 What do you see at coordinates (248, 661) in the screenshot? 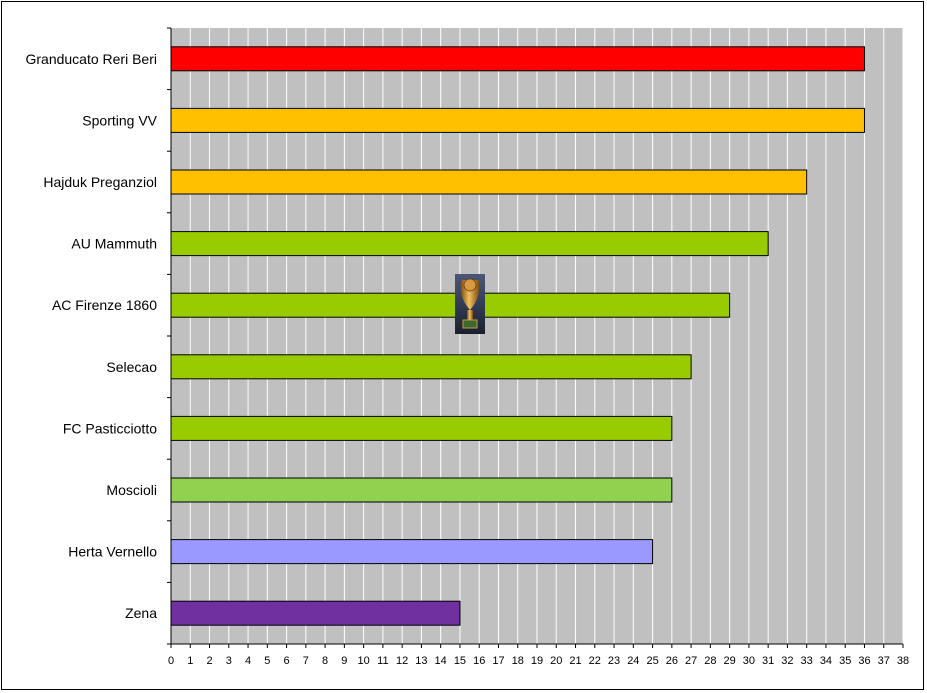
I see `x-tick-label: 4` at bounding box center [248, 661].